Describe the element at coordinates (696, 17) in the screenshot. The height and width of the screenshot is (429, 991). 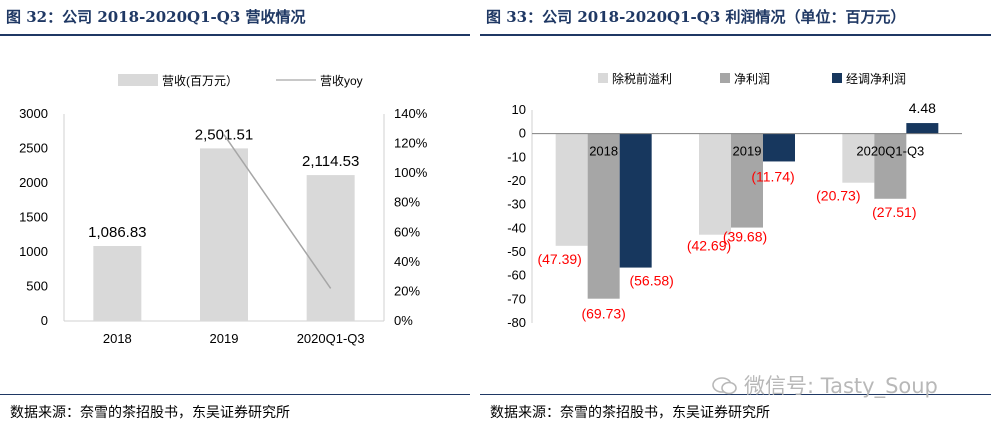
I see `profit-chart-title: 图 33：公司 2018-2020Q1-Q3 利润情况（单位：百万元）` at that location.